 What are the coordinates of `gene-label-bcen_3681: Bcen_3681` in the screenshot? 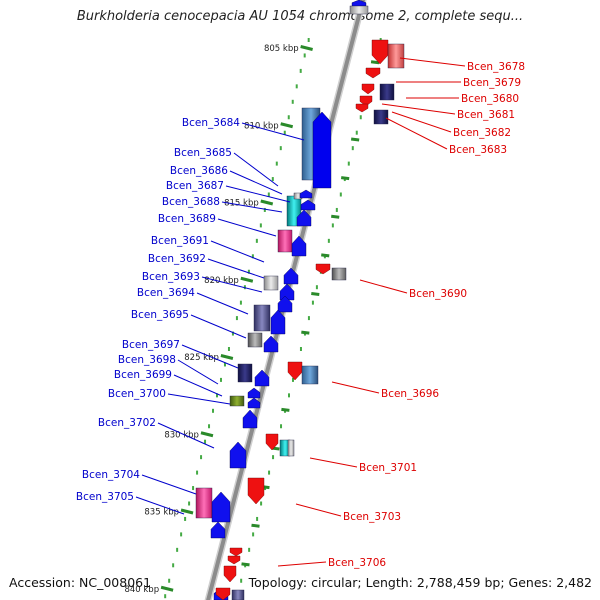 It's located at (486, 115).